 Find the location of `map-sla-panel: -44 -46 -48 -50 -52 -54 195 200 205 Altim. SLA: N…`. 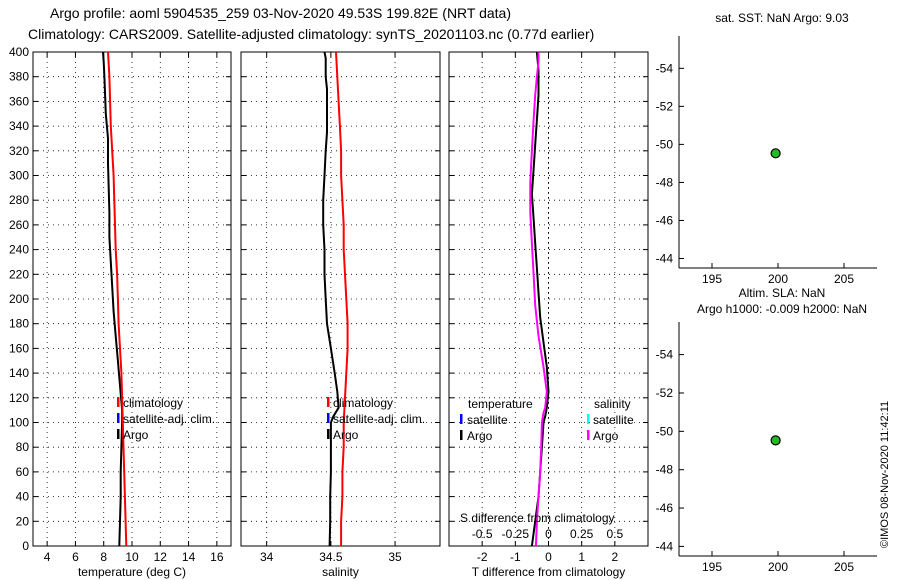

map-sla-panel: -44 -46 -48 -50 -52 -54 195 200 205 Altim. SLA: N… is located at coordinates (766, 430).